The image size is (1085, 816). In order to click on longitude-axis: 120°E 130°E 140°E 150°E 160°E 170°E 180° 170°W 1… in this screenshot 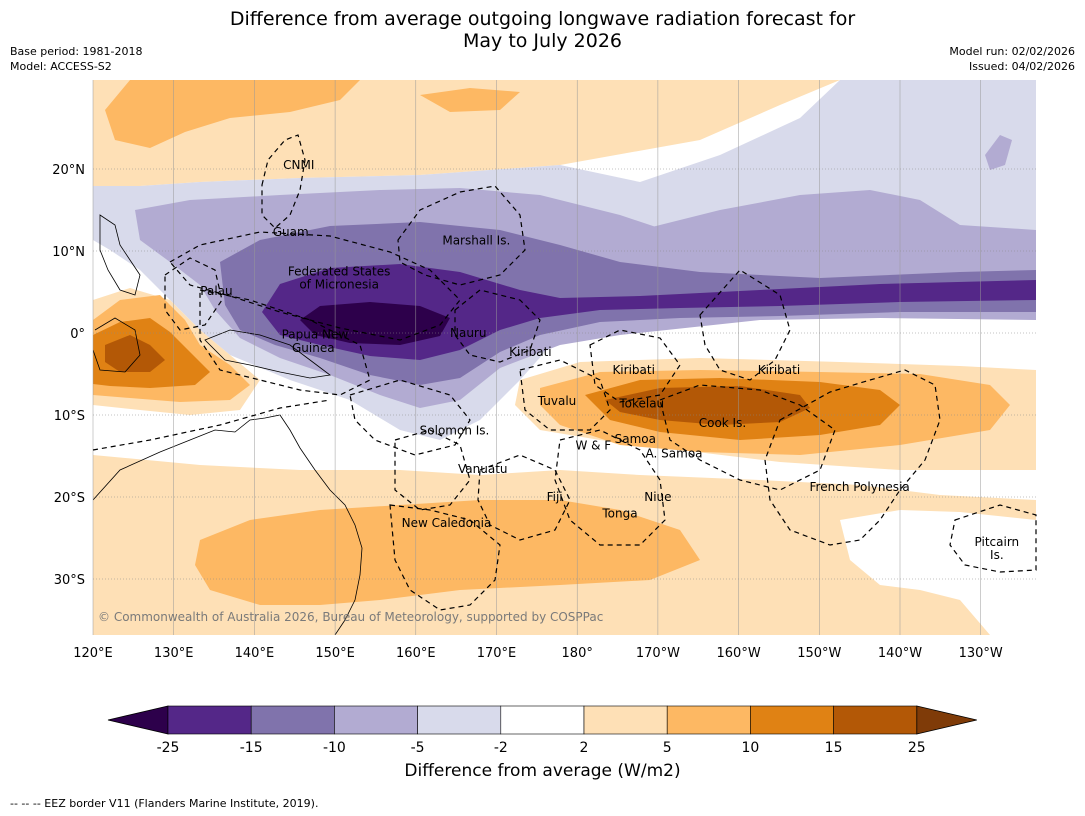, I will do `click(538, 653)`.